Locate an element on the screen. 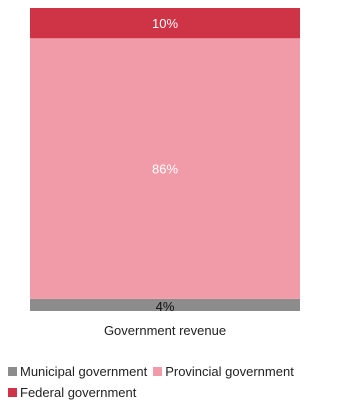 Image resolution: width=358 pixels, height=406 pixels. bar-labels: 4% 86% 10% is located at coordinates (165, 165).